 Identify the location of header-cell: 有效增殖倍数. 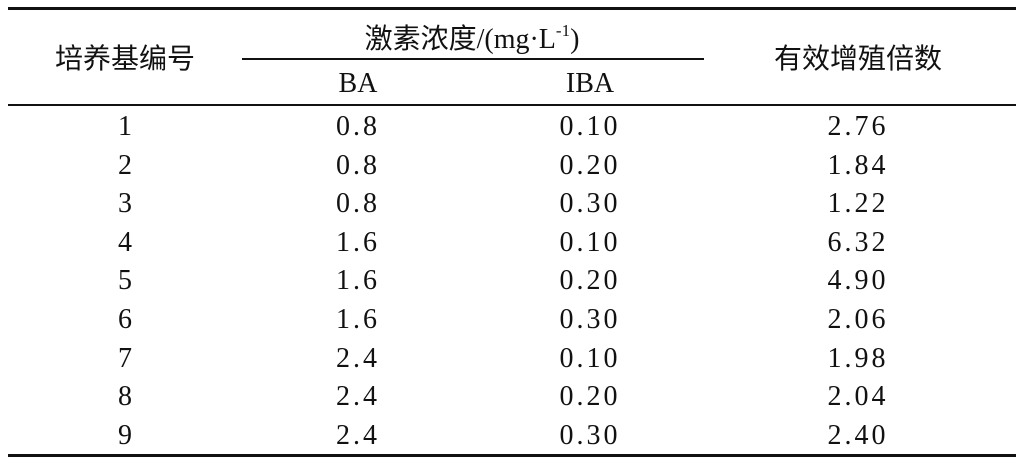
(858, 59).